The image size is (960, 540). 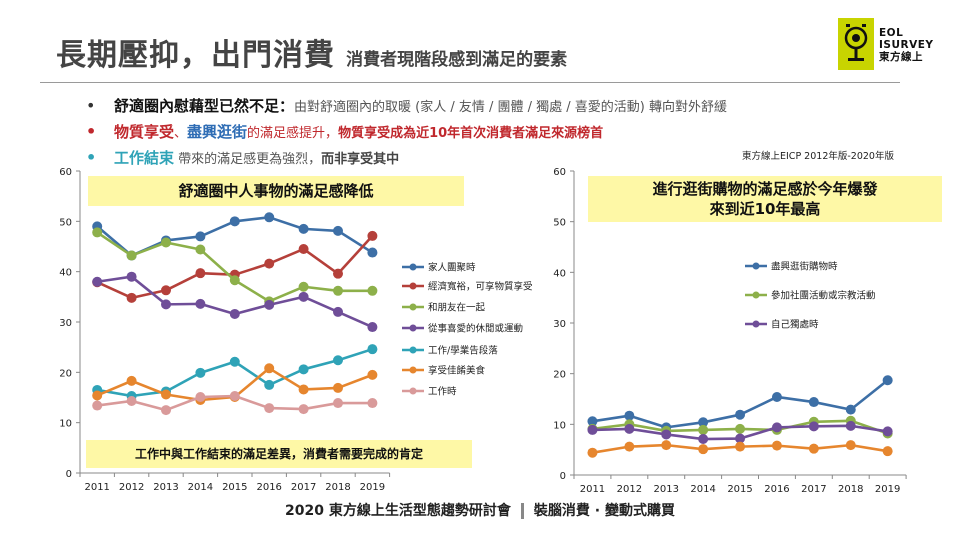 What do you see at coordinates (901, 57) in the screenshot?
I see `logo-line3: 東方線上` at bounding box center [901, 57].